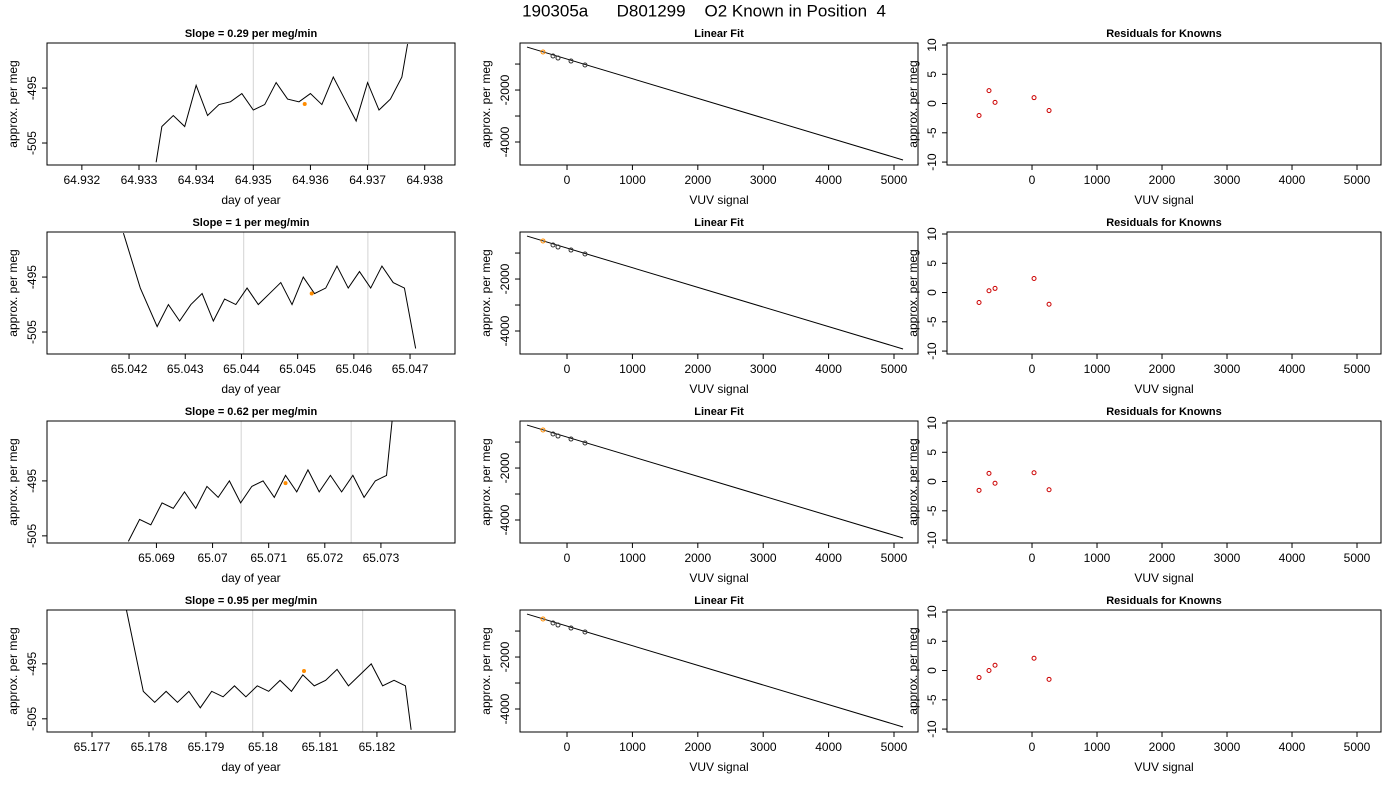 The image size is (1400, 800). I want to click on x-tick-label: 64.932, so click(82, 180).